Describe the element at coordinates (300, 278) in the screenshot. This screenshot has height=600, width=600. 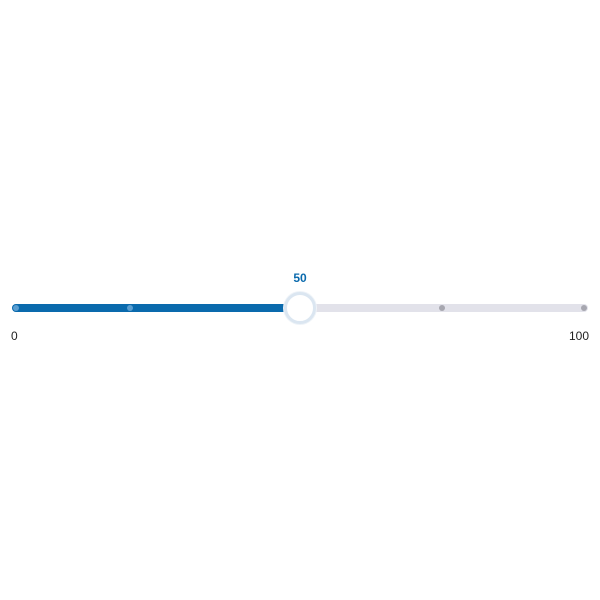
I see `slider-value-label: 50` at that location.